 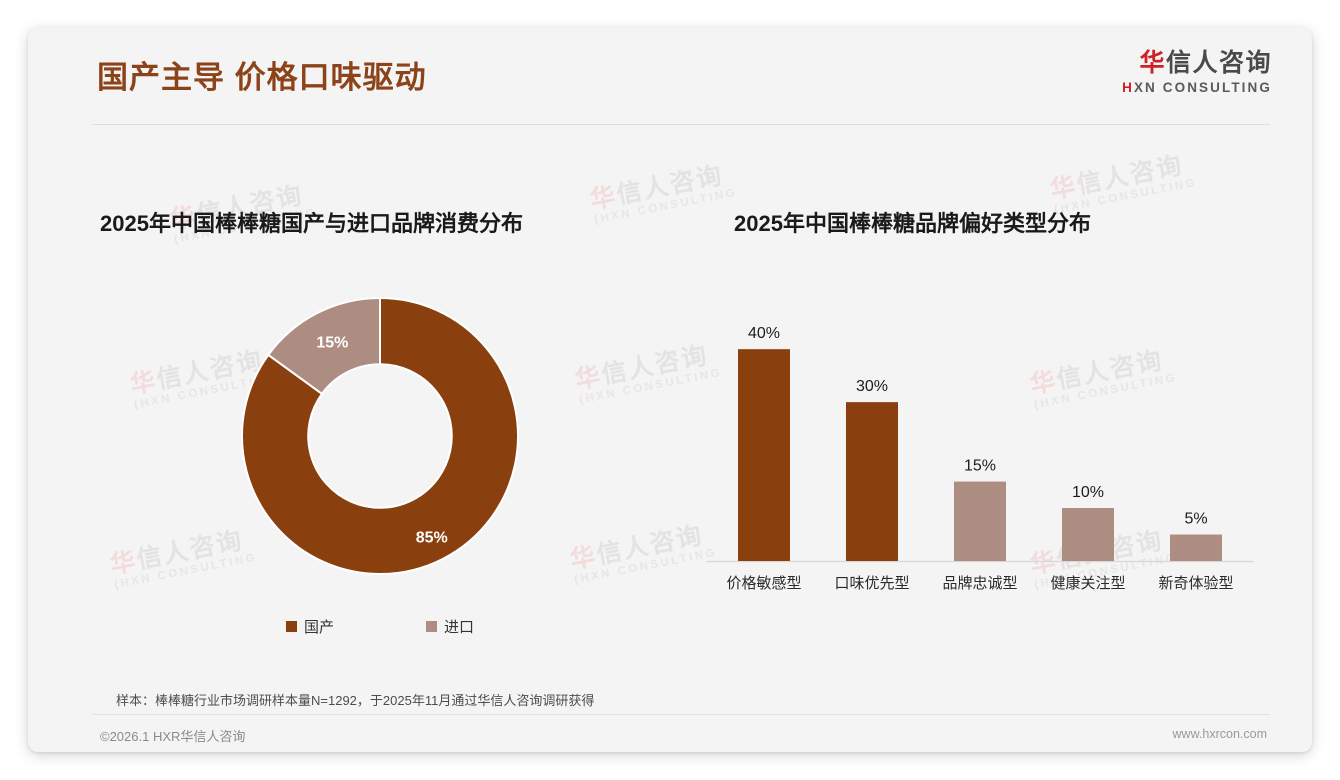 I want to click on slide-footer: ©2026.1 HXR华信人咨询 www.hxrcon.com, so click(x=670, y=735).